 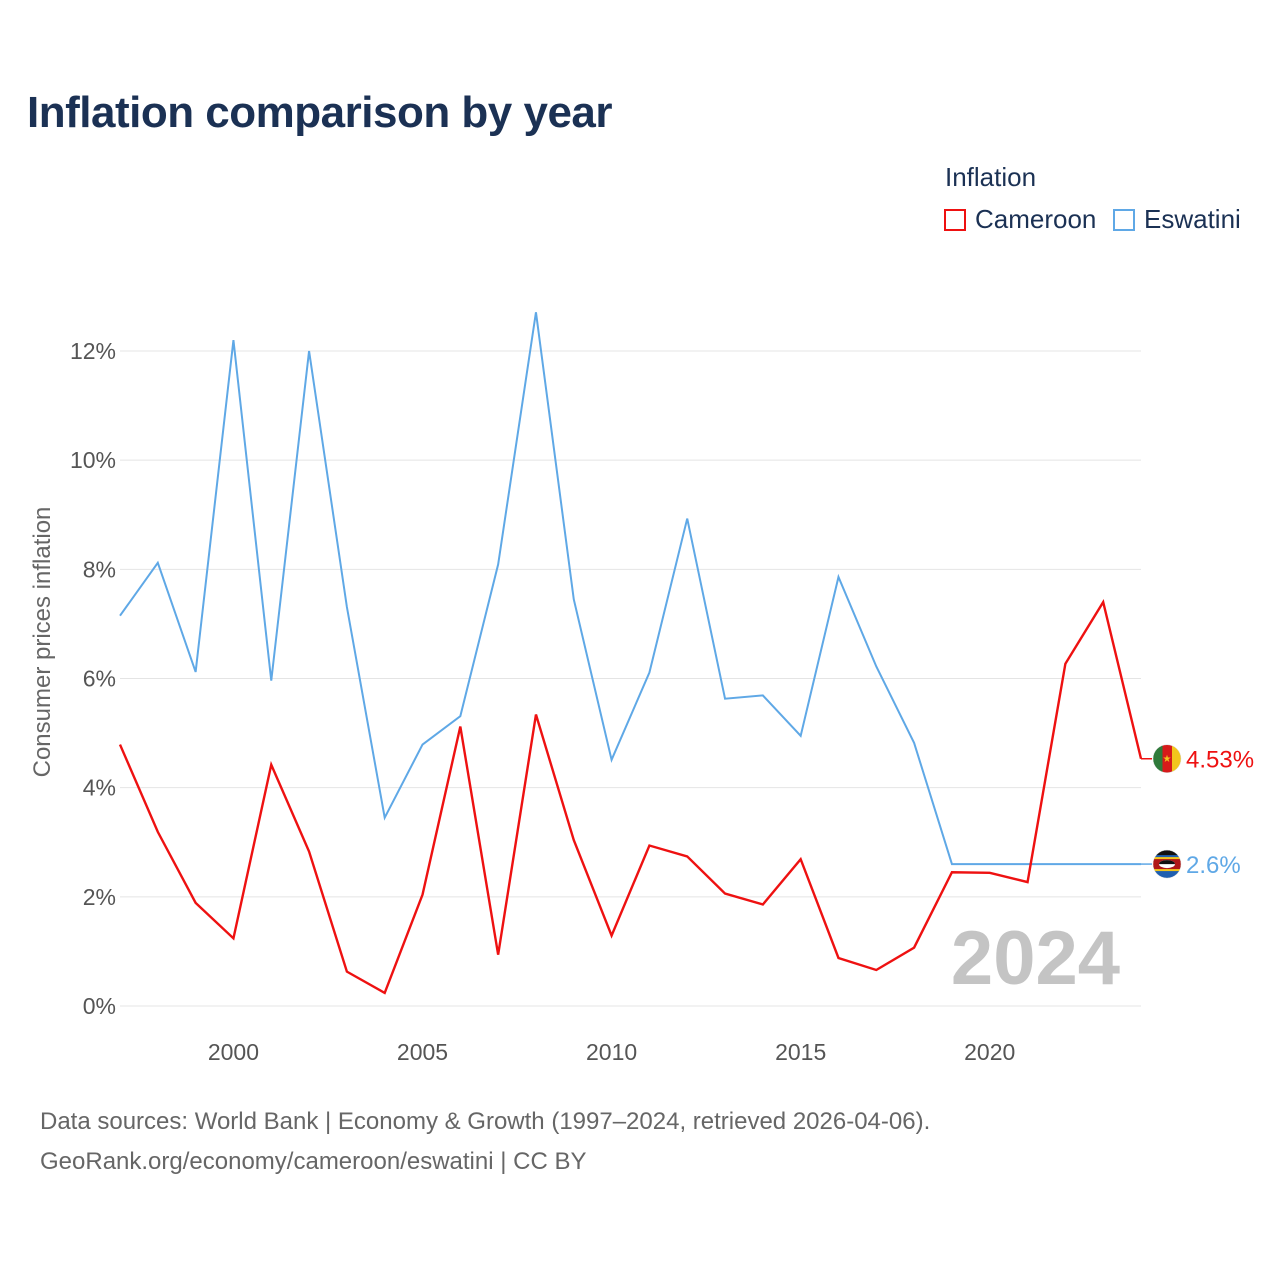 What do you see at coordinates (99, 1006) in the screenshot?
I see `y-tick-label: 0%` at bounding box center [99, 1006].